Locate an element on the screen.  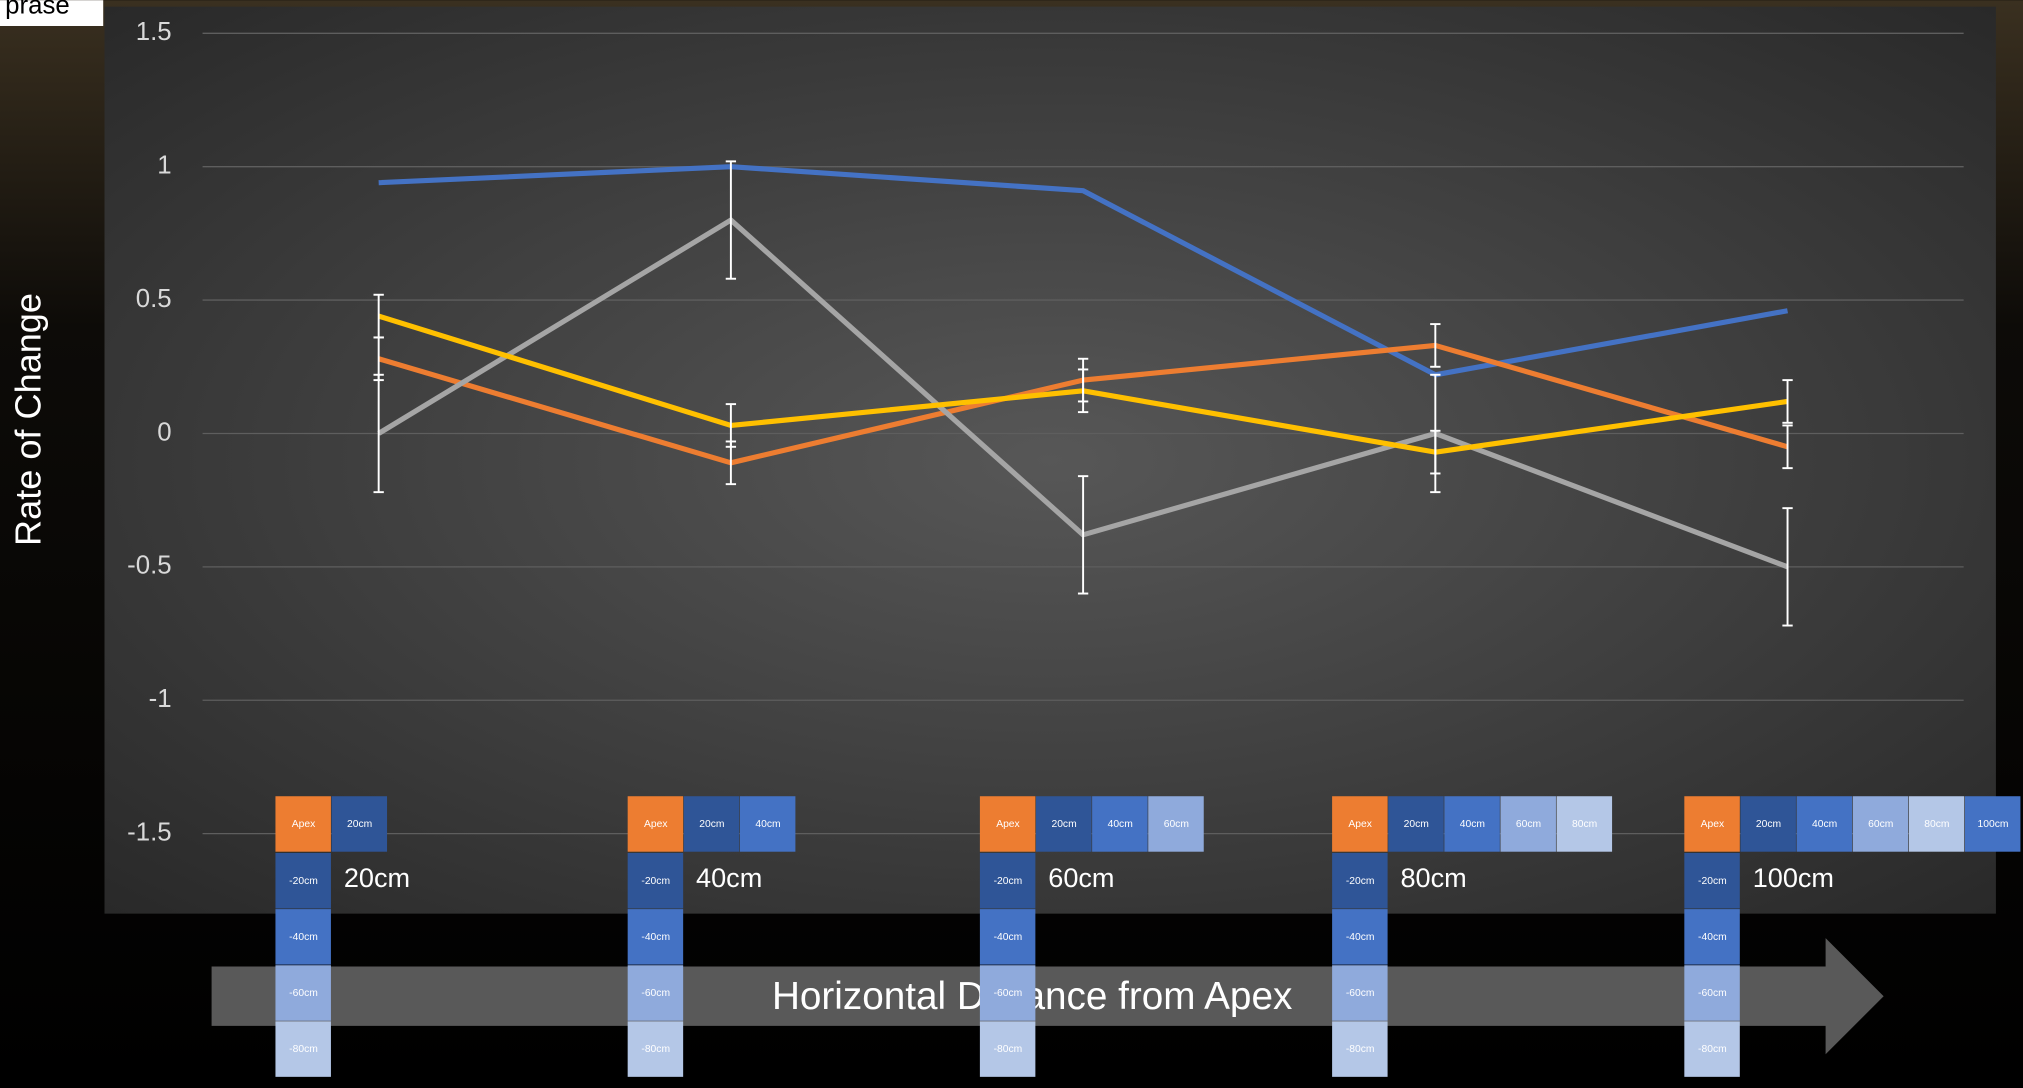
series-line is located at coordinates (1083, 271).